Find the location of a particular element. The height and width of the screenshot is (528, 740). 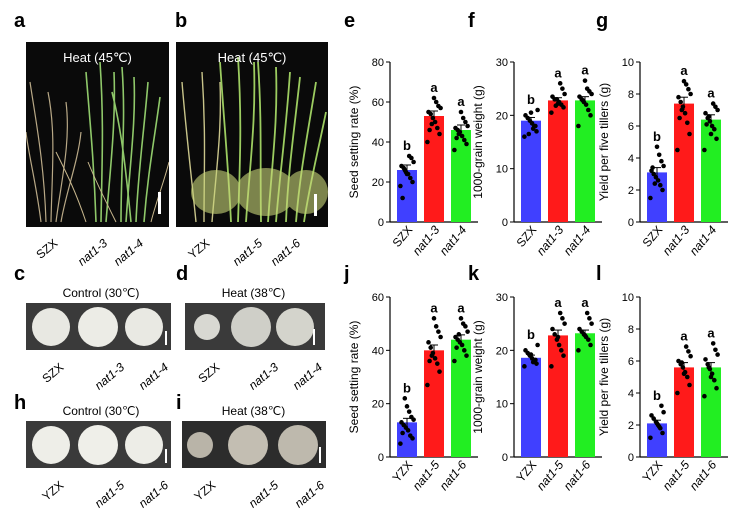

y-tick-label-e-2: 40 is located at coordinates (378, 143).